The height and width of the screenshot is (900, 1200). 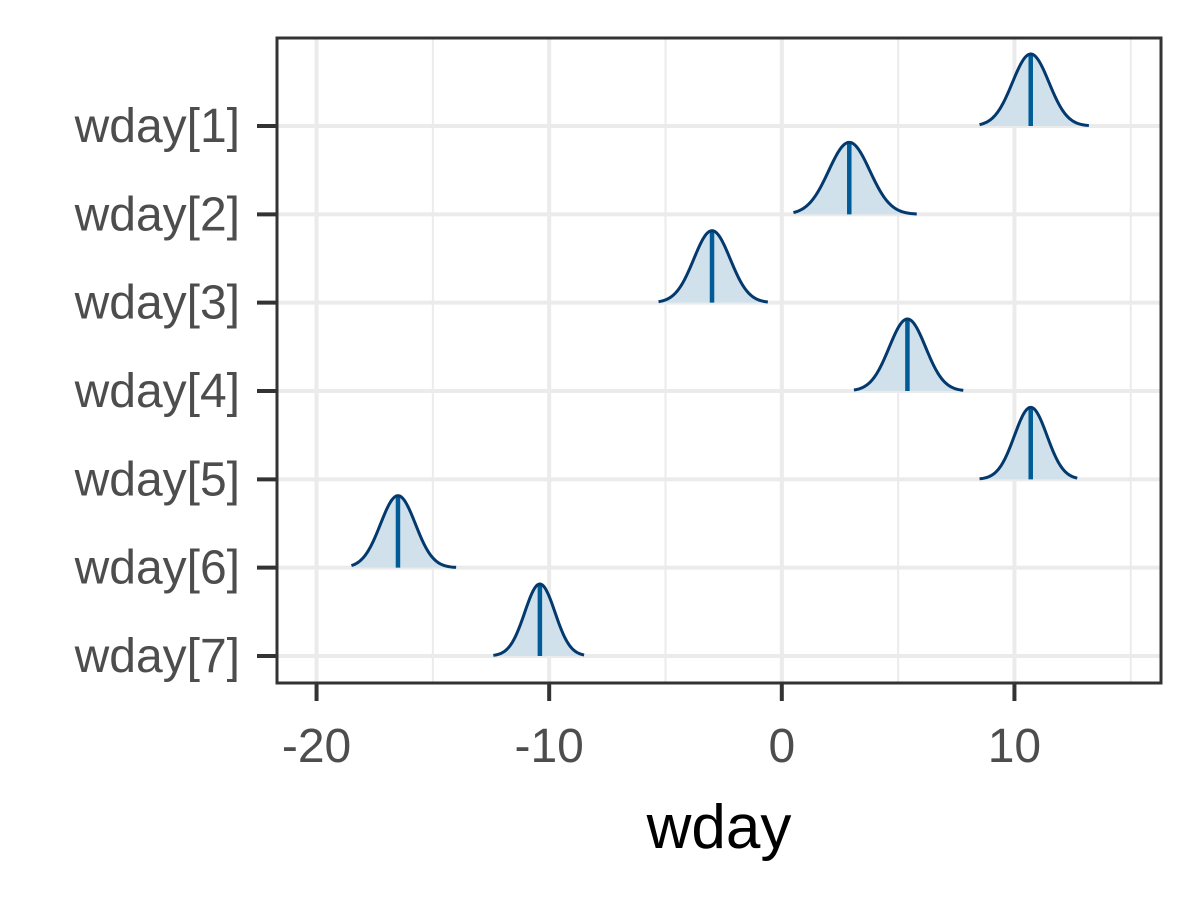 I want to click on x-axis-title: wday, so click(x=719, y=827).